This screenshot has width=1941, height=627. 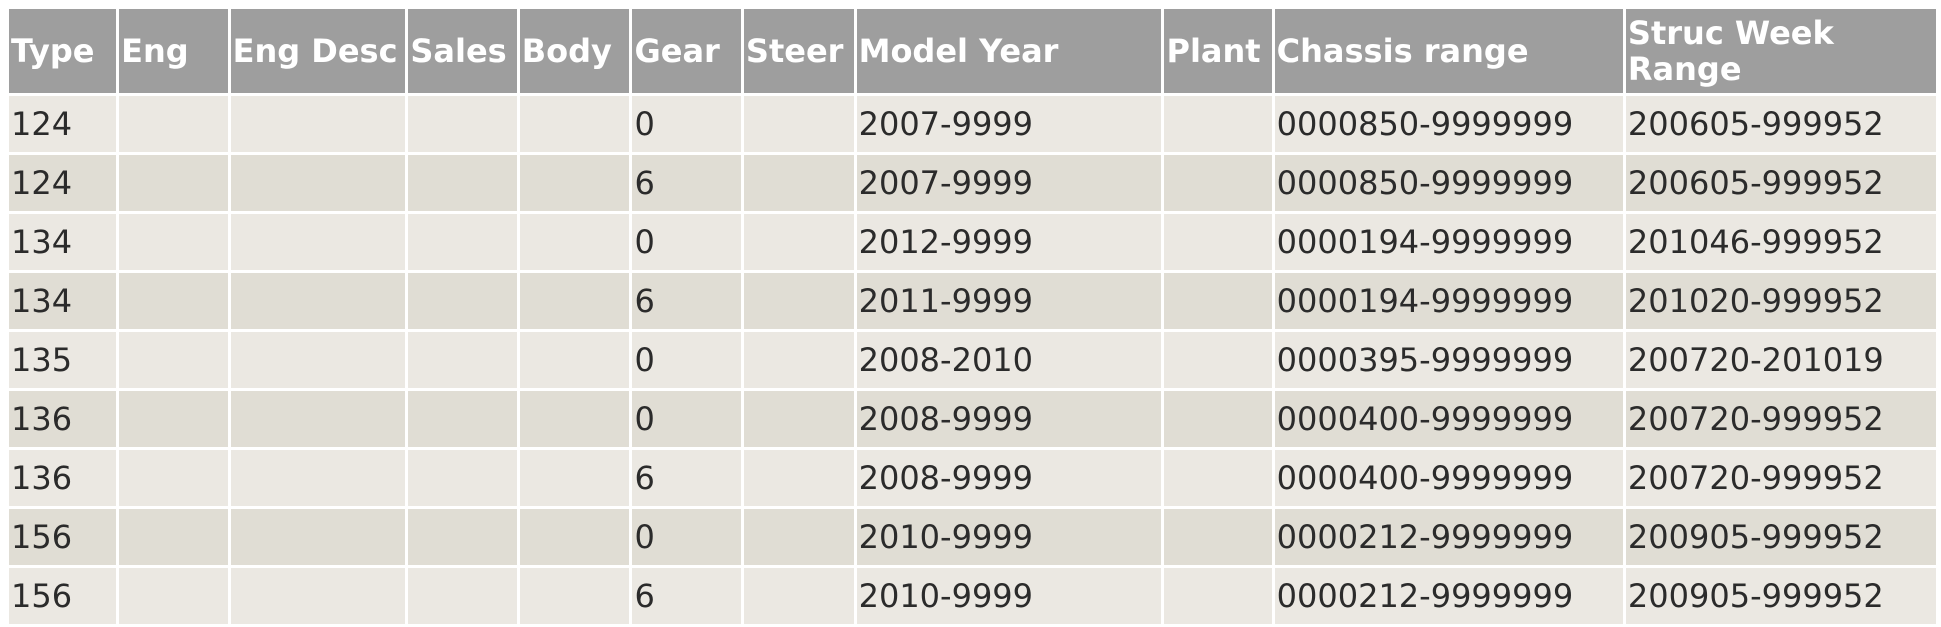 What do you see at coordinates (574, 51) in the screenshot?
I see `column-header-body: Body` at bounding box center [574, 51].